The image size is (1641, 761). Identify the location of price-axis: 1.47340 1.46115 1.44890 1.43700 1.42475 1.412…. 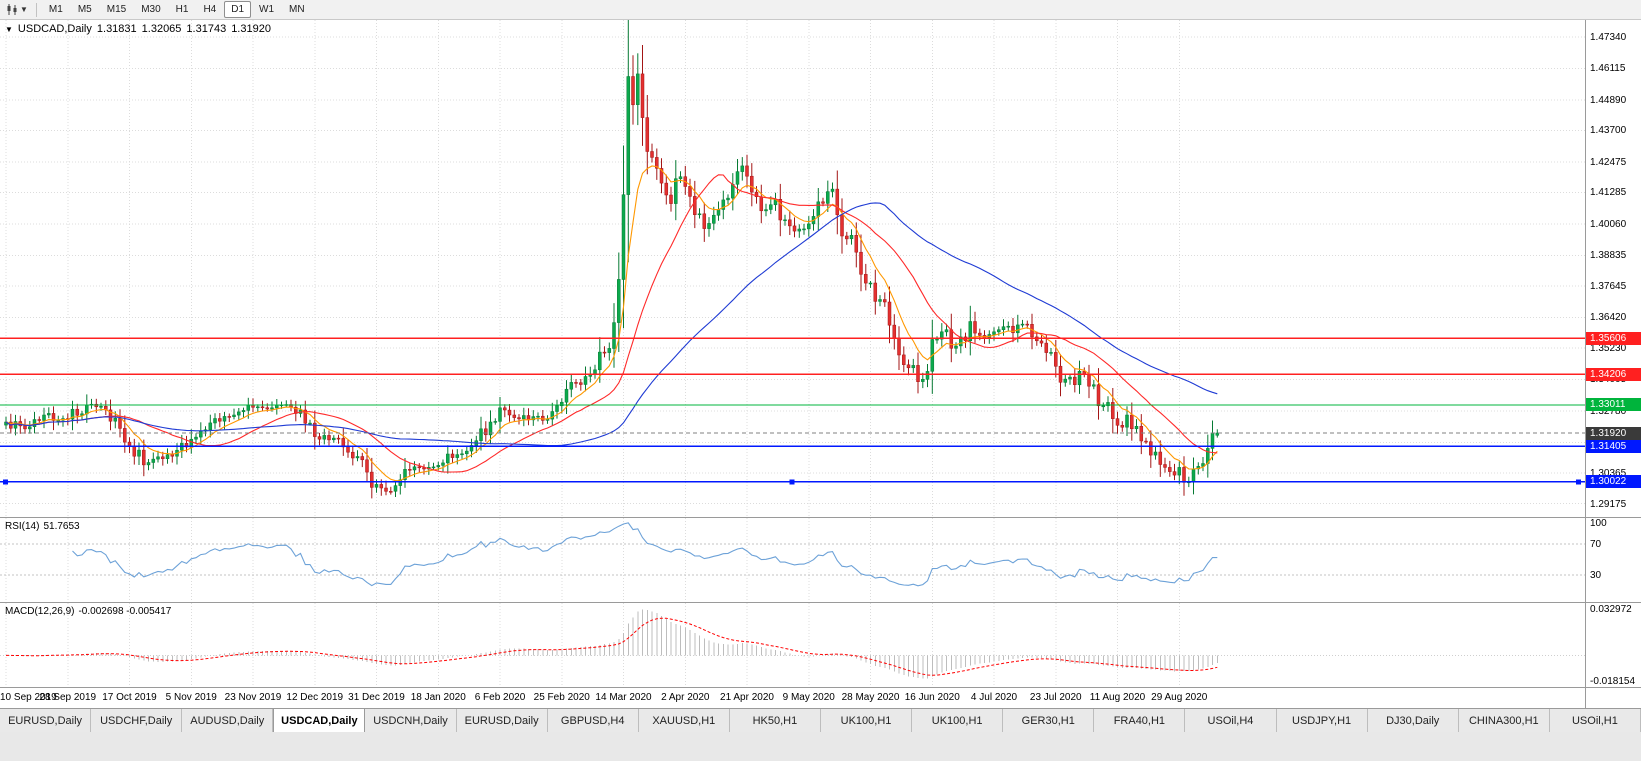
(1613, 268).